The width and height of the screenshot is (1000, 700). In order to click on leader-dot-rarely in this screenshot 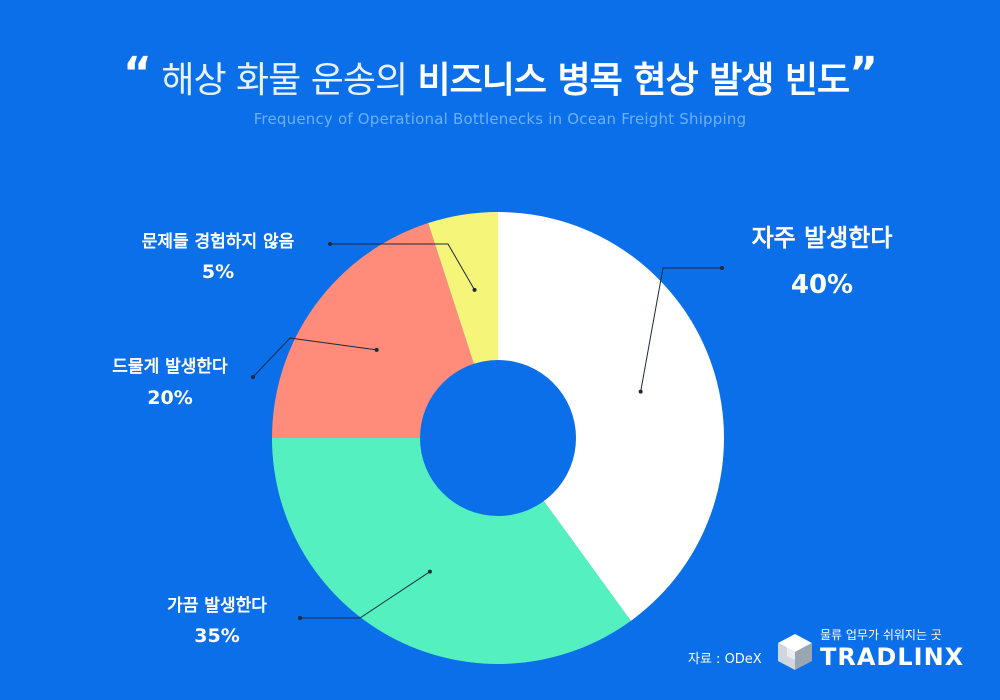, I will do `click(376, 349)`.